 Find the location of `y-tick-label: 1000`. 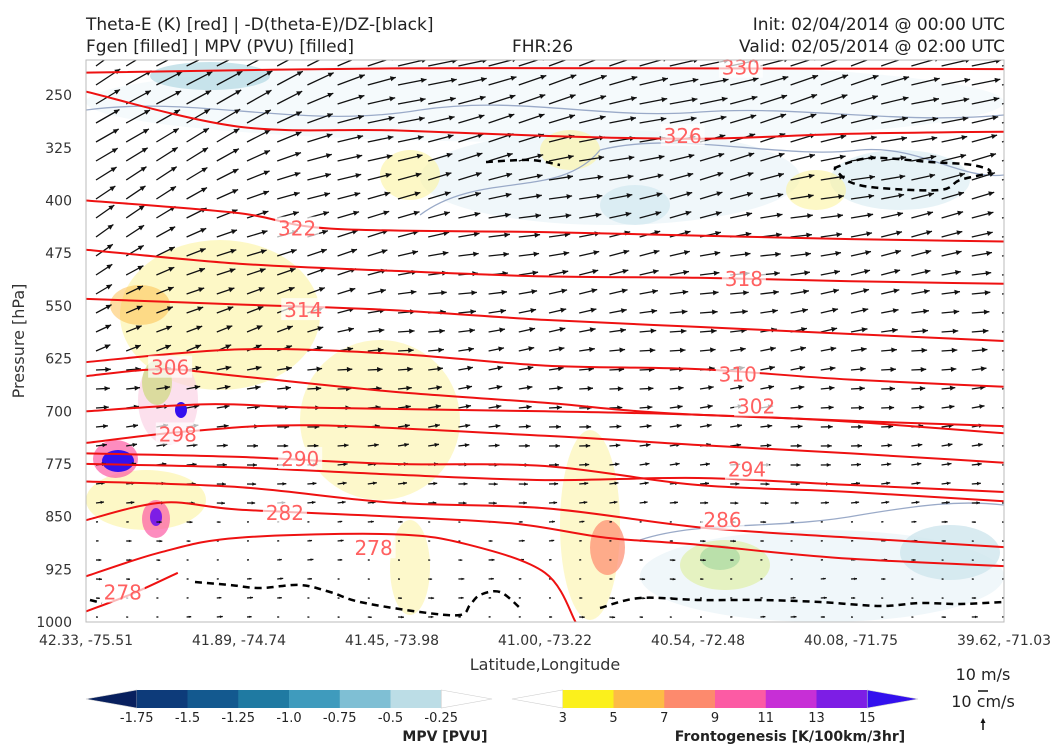

y-tick-label: 1000 is located at coordinates (54, 623).